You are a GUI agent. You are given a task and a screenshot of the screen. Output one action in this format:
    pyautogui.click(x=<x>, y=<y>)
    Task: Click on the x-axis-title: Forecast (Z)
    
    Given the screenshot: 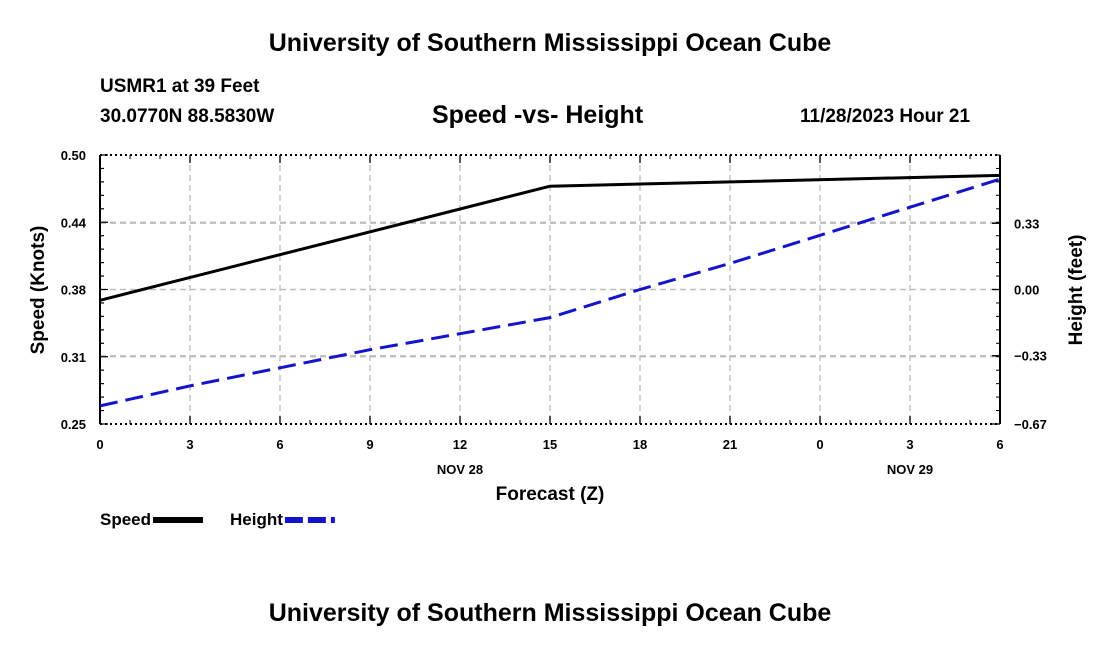 What is the action you would take?
    pyautogui.click(x=550, y=494)
    